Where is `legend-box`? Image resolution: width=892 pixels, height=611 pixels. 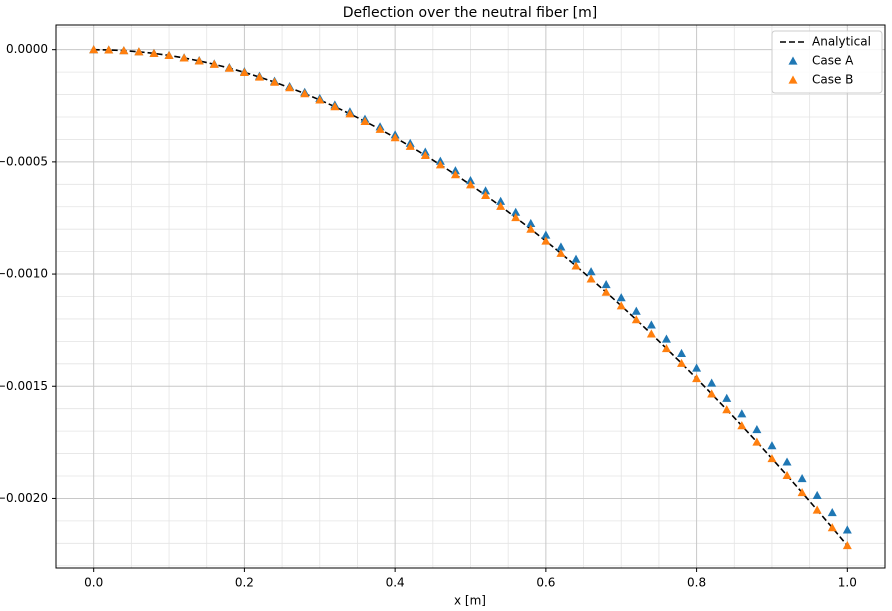 legend-box is located at coordinates (827, 62).